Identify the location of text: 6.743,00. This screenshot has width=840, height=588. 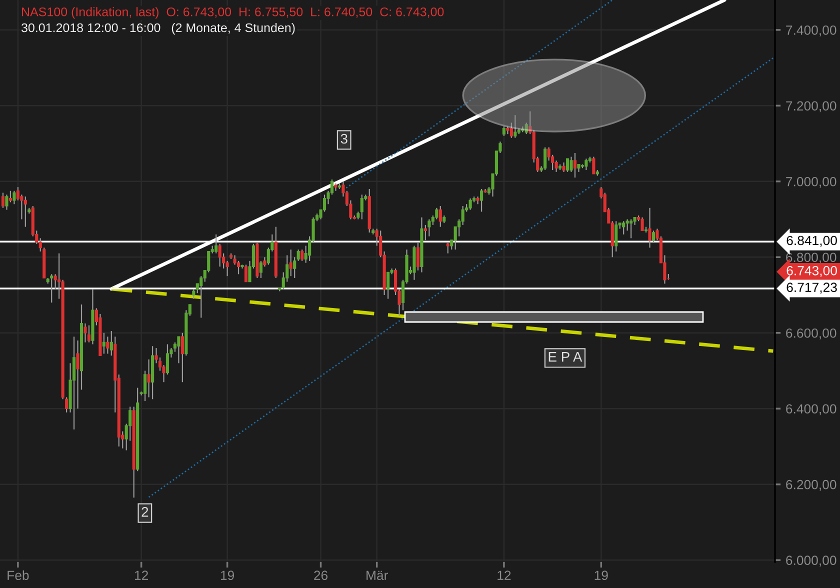
(811, 271).